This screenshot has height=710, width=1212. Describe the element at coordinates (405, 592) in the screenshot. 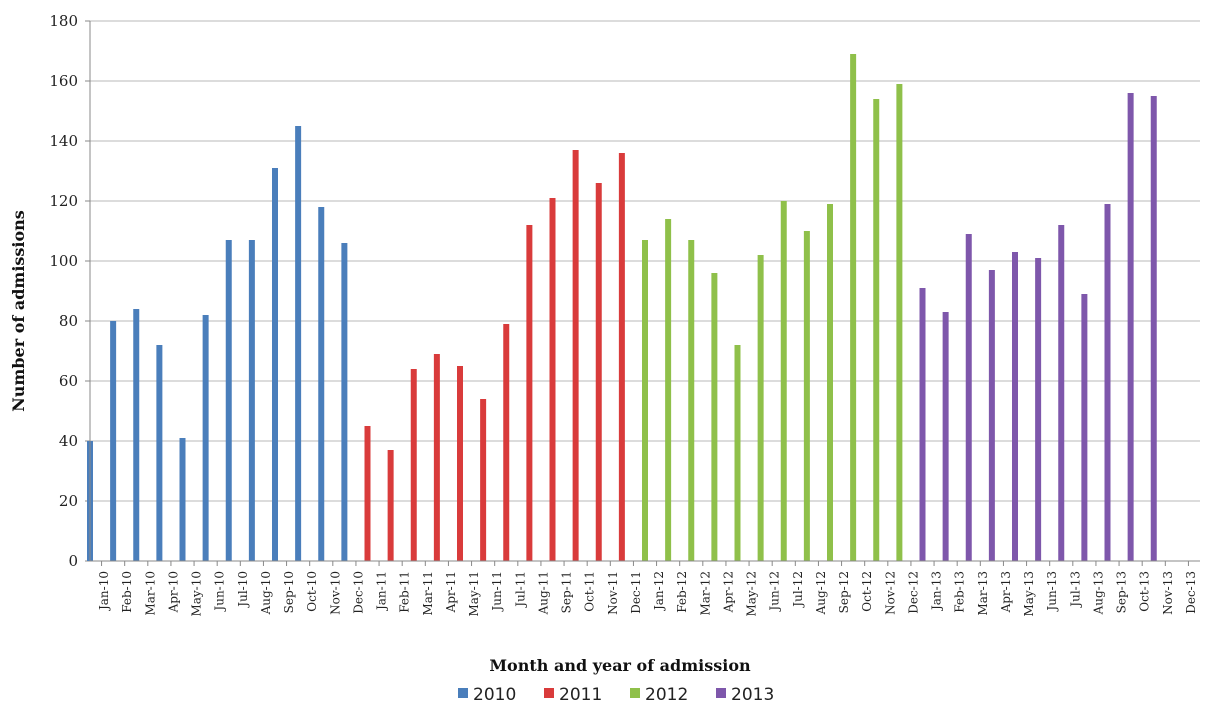

I see `x-tick-label: Feb-11` at that location.